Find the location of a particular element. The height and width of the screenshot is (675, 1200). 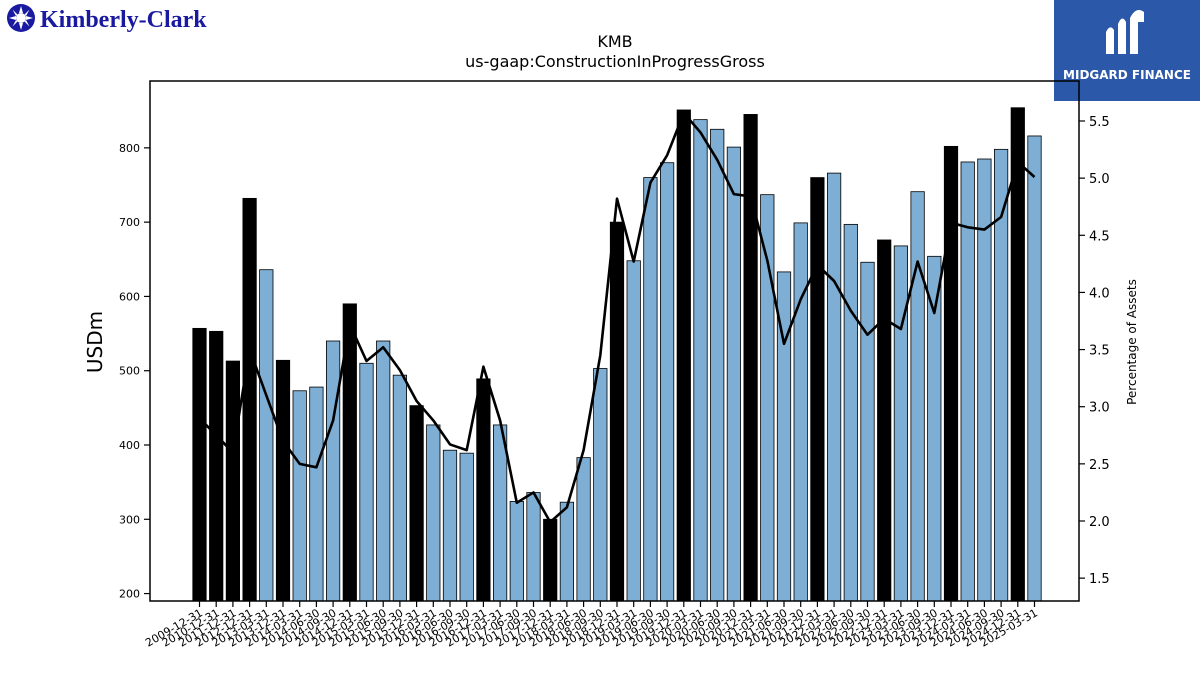

midgard-emblem-icon is located at coordinates (1125, 32).